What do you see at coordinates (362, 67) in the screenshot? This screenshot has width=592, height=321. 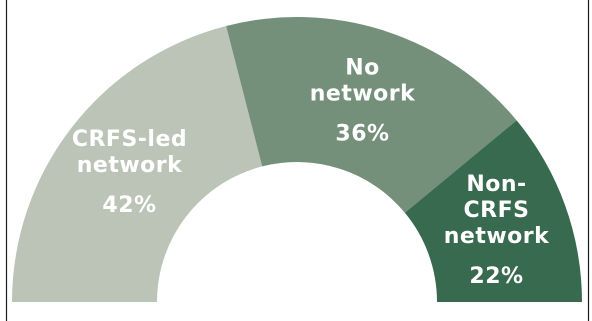 I see `slice-label-line: No` at bounding box center [362, 67].